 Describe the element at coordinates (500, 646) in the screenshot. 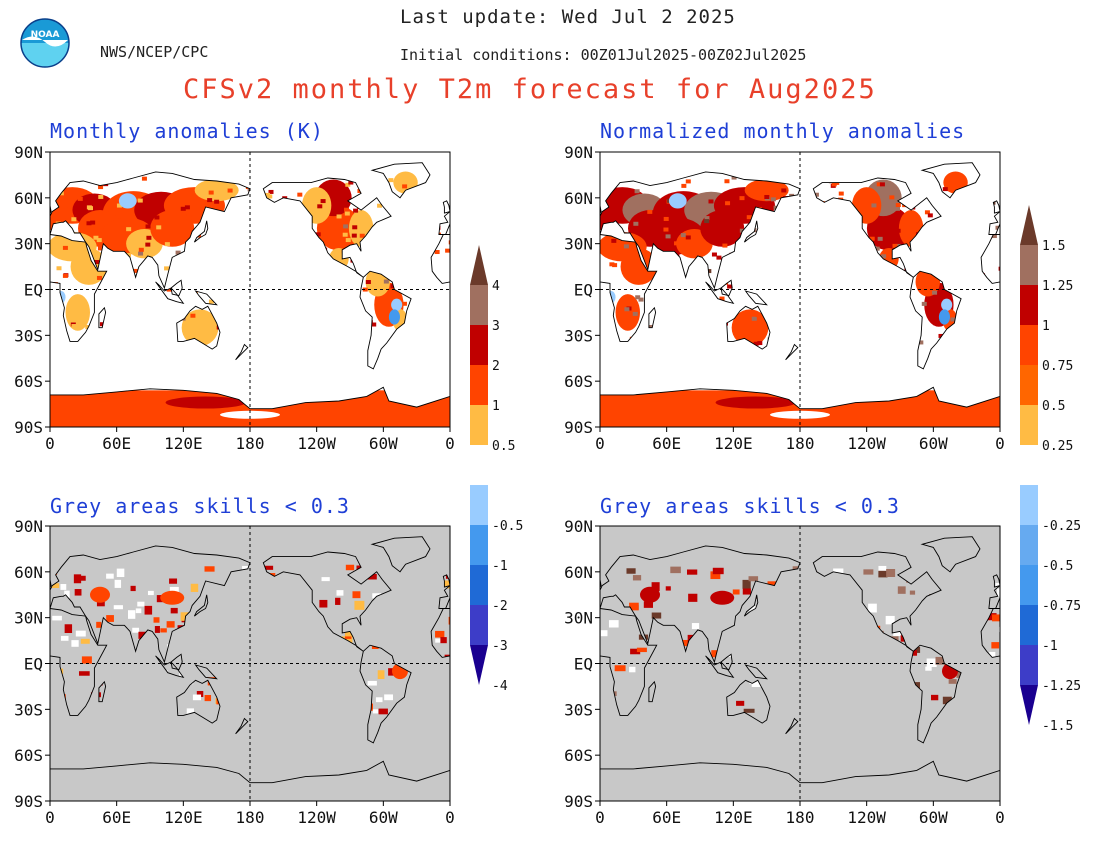

I see `colorbar-label: -3` at that location.